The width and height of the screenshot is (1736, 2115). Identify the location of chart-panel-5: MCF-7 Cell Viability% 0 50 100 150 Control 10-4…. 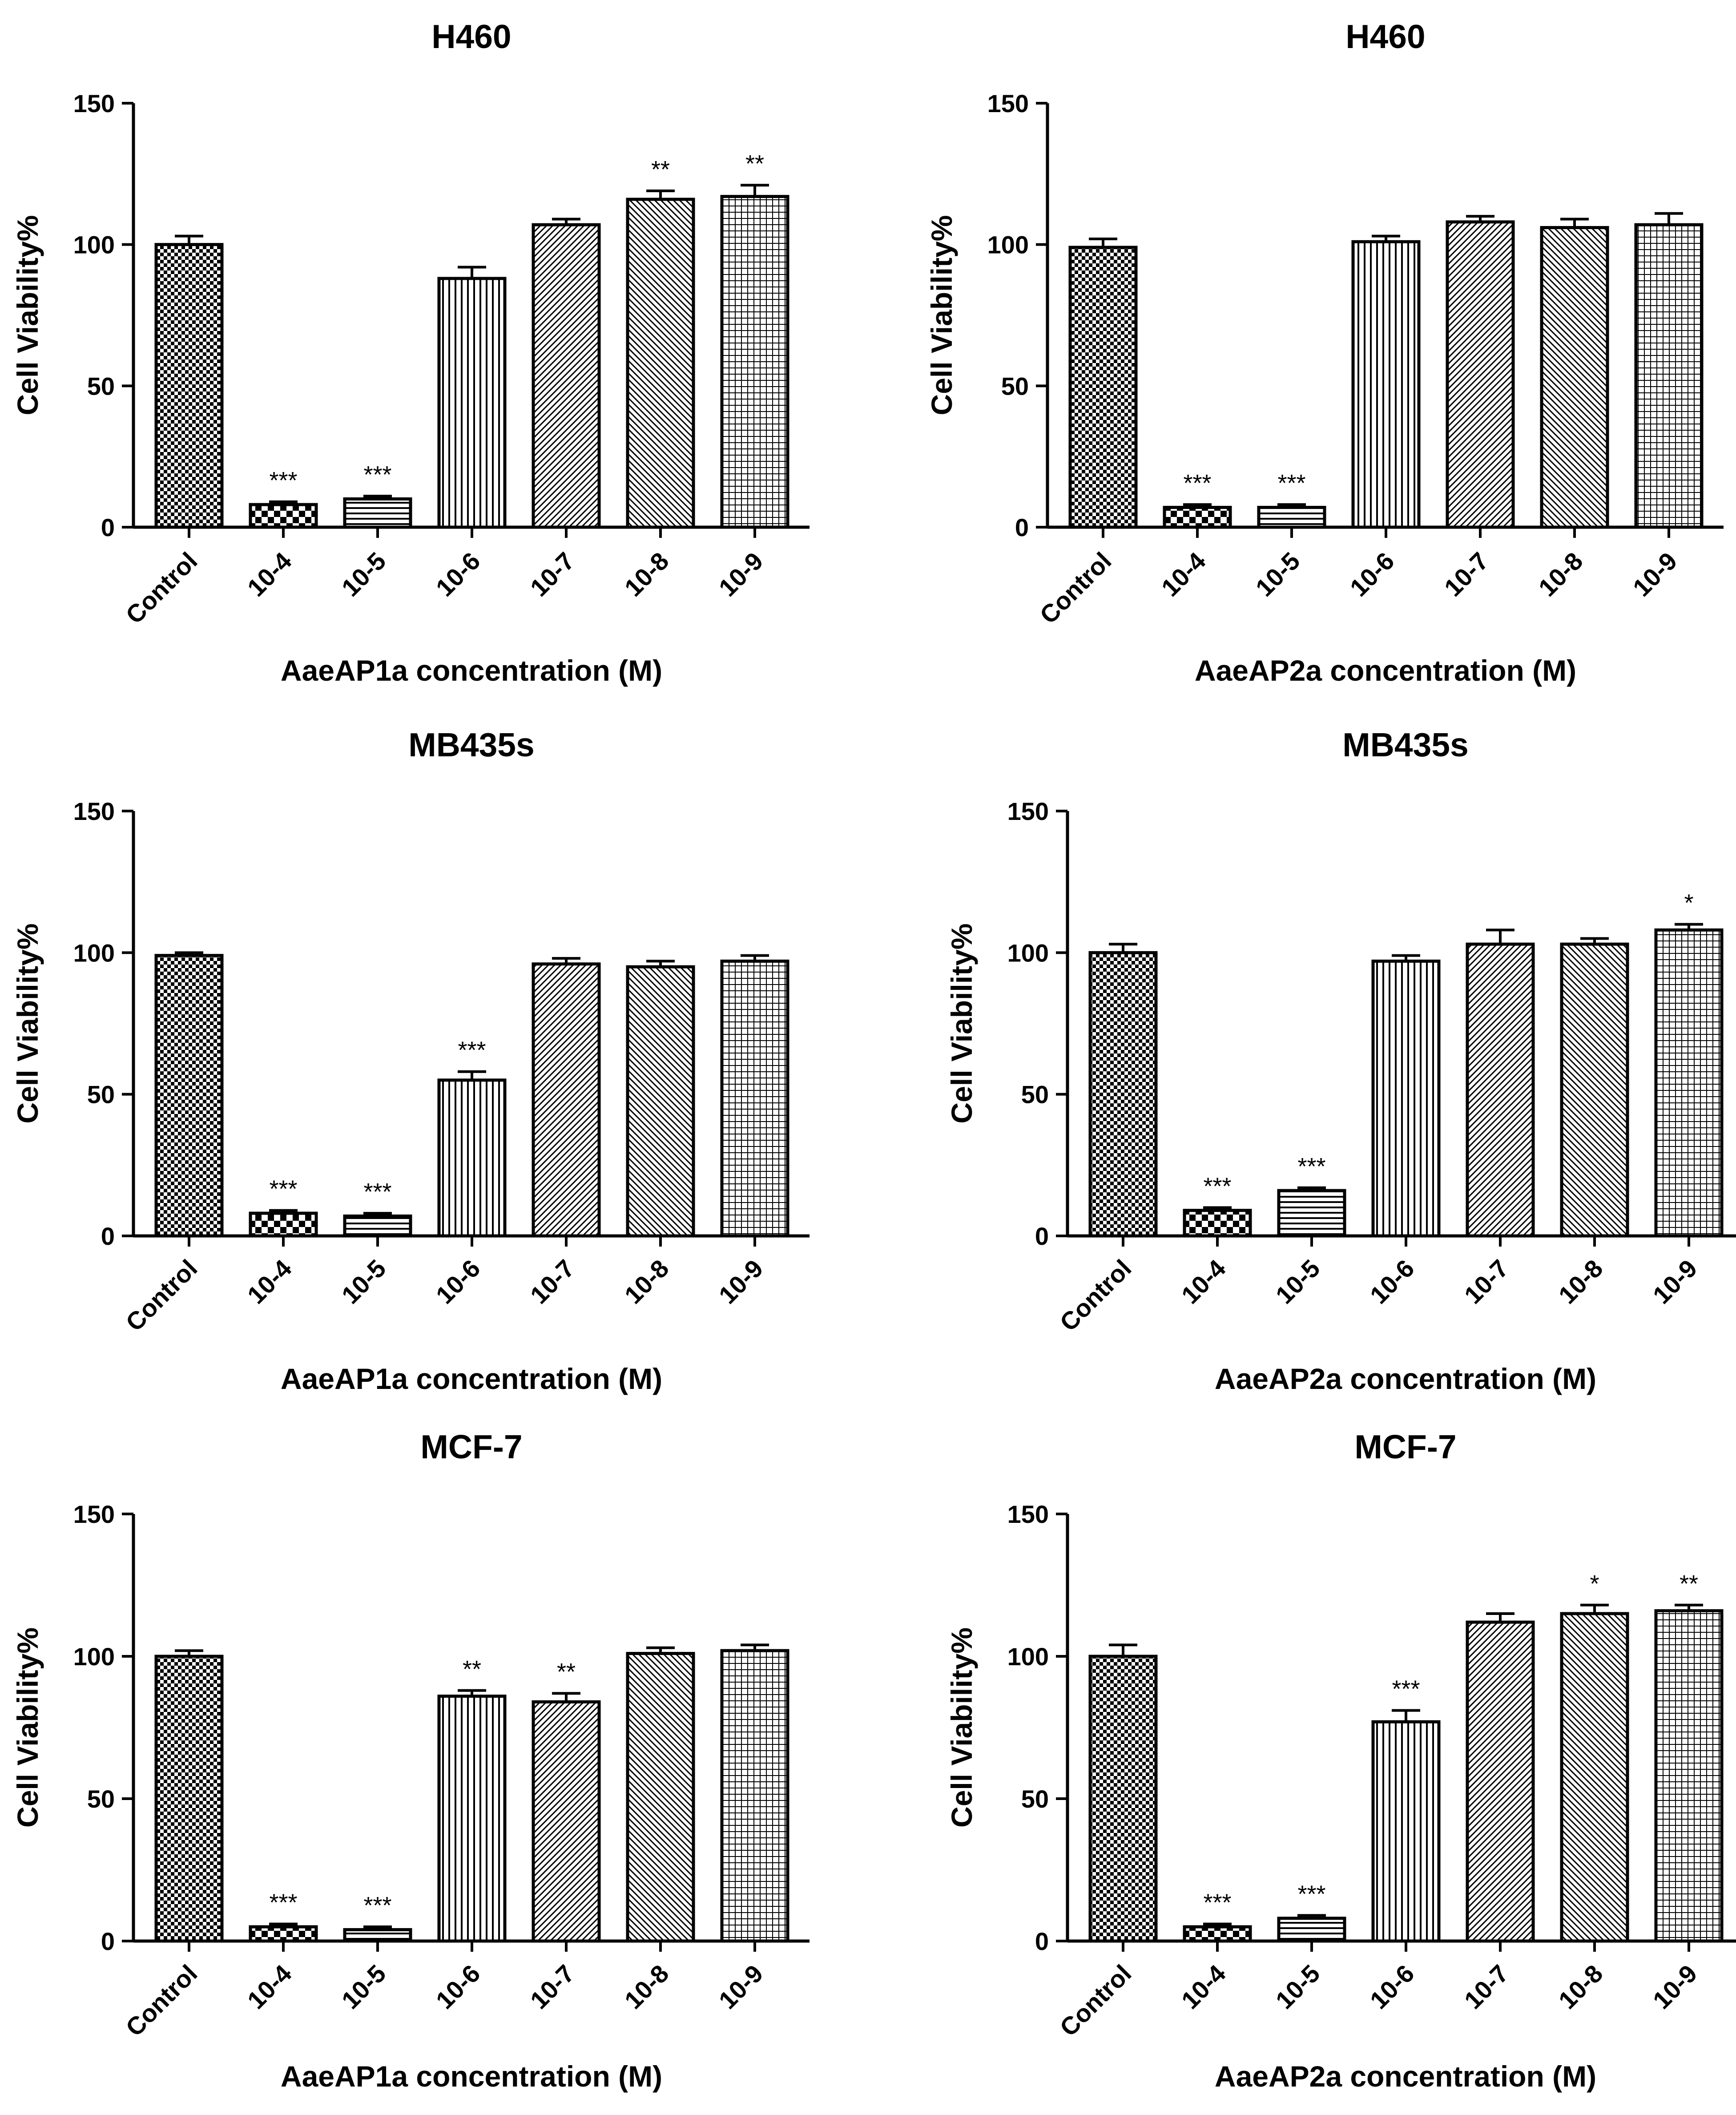
(411, 1760).